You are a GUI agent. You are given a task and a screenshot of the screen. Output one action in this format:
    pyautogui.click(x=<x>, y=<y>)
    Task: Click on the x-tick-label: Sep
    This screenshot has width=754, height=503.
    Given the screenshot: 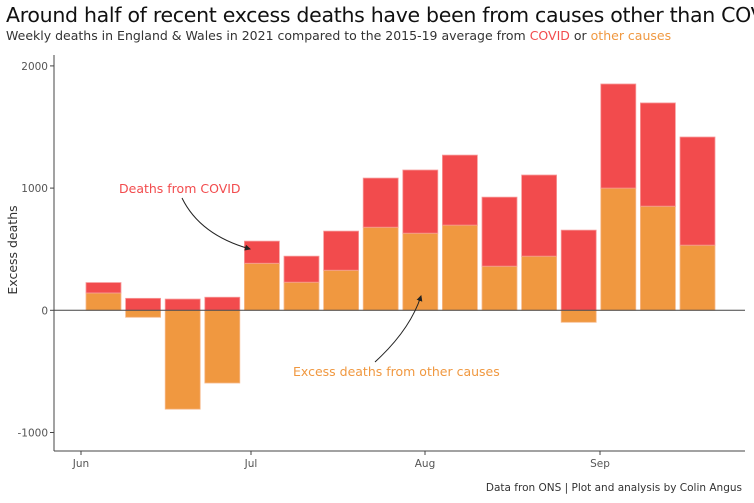 What is the action you would take?
    pyautogui.click(x=600, y=464)
    